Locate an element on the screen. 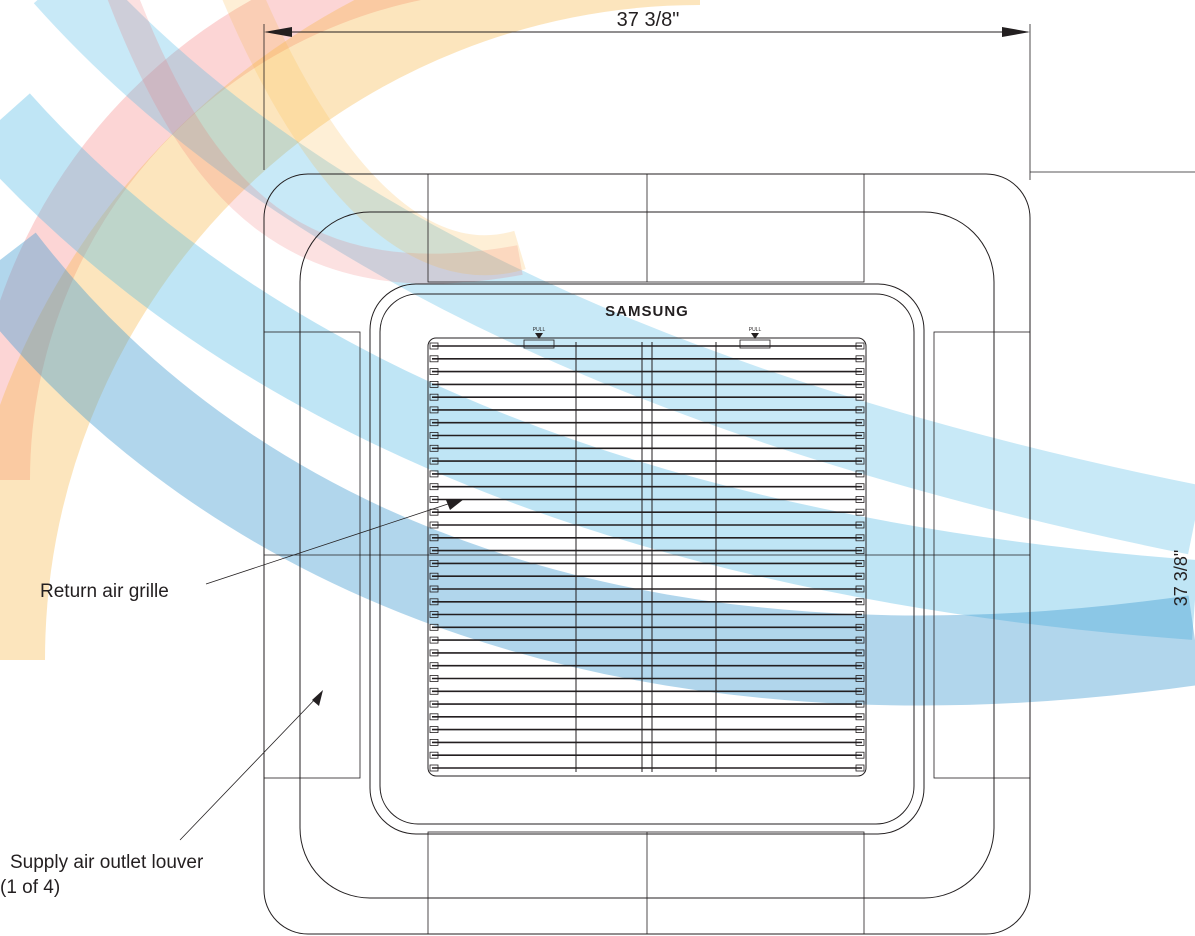 Image resolution: width=1195 pixels, height=936 pixels. supply-air-label-line2: (1 of 4) is located at coordinates (30, 887).